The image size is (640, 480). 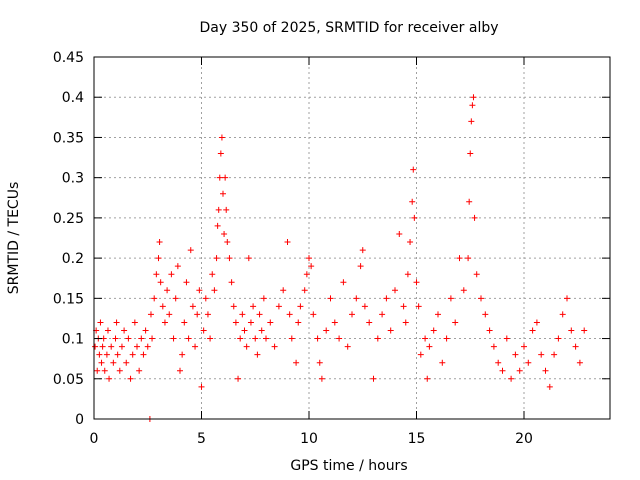 What do you see at coordinates (68, 380) in the screenshot?
I see `y-tick-label: 0.05` at bounding box center [68, 380].